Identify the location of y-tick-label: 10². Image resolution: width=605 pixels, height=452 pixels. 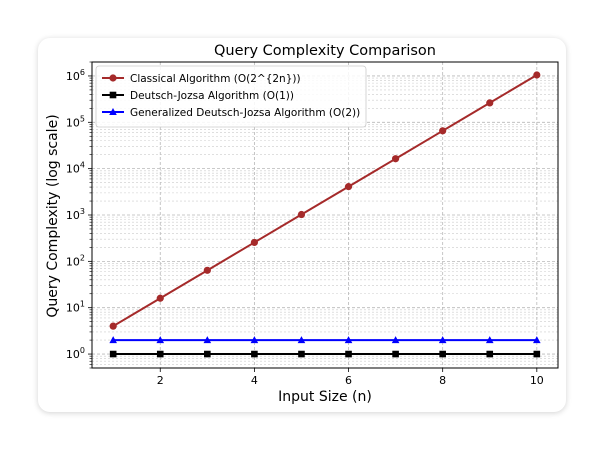
(75, 260).